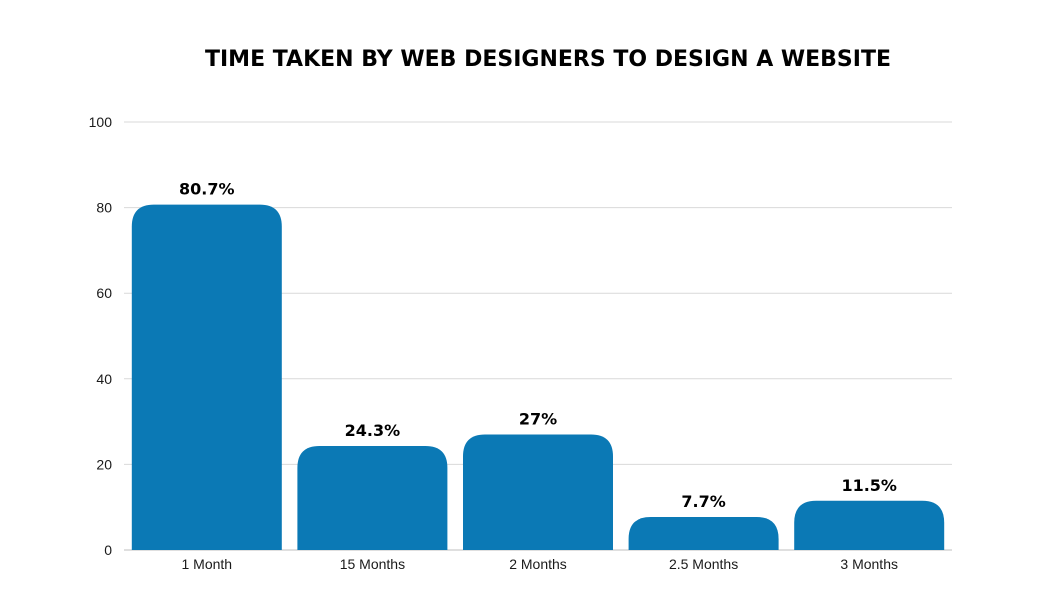 The height and width of the screenshot is (600, 1044). What do you see at coordinates (104, 379) in the screenshot?
I see `y-tick-label: 40` at bounding box center [104, 379].